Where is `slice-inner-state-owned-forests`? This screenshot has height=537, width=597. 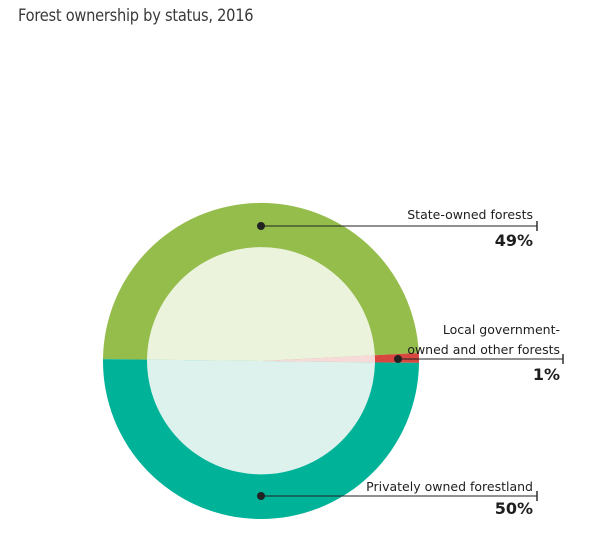
slice-inner-state-owned-forests is located at coordinates (261, 304).